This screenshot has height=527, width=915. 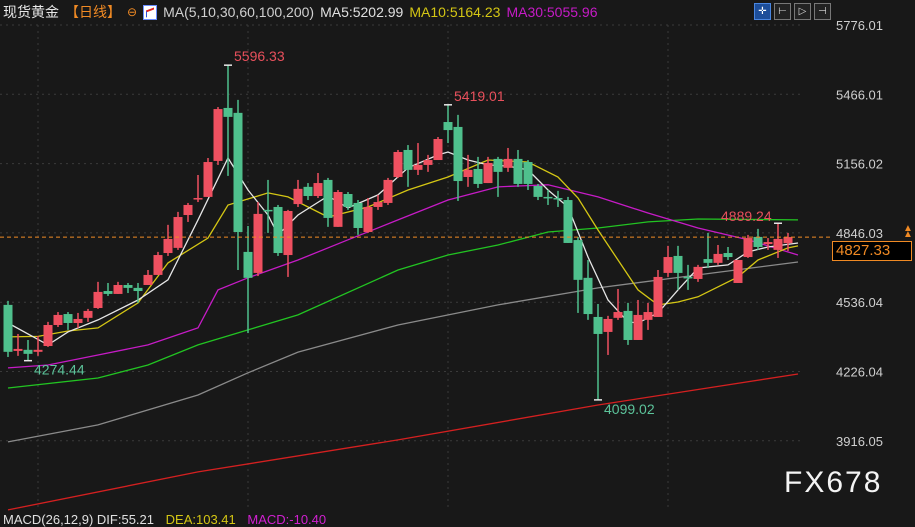 What do you see at coordinates (31, 12) in the screenshot?
I see `instrument-title: 现货黄金` at bounding box center [31, 12].